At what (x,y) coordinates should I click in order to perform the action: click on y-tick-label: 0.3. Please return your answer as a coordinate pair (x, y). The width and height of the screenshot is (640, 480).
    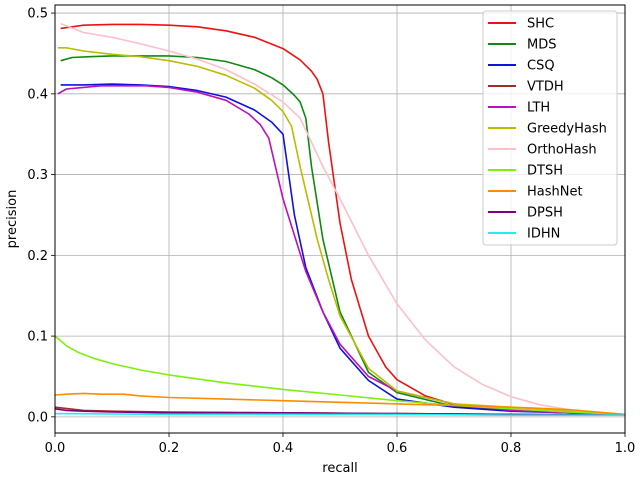
    Looking at the image, I should click on (37, 175).